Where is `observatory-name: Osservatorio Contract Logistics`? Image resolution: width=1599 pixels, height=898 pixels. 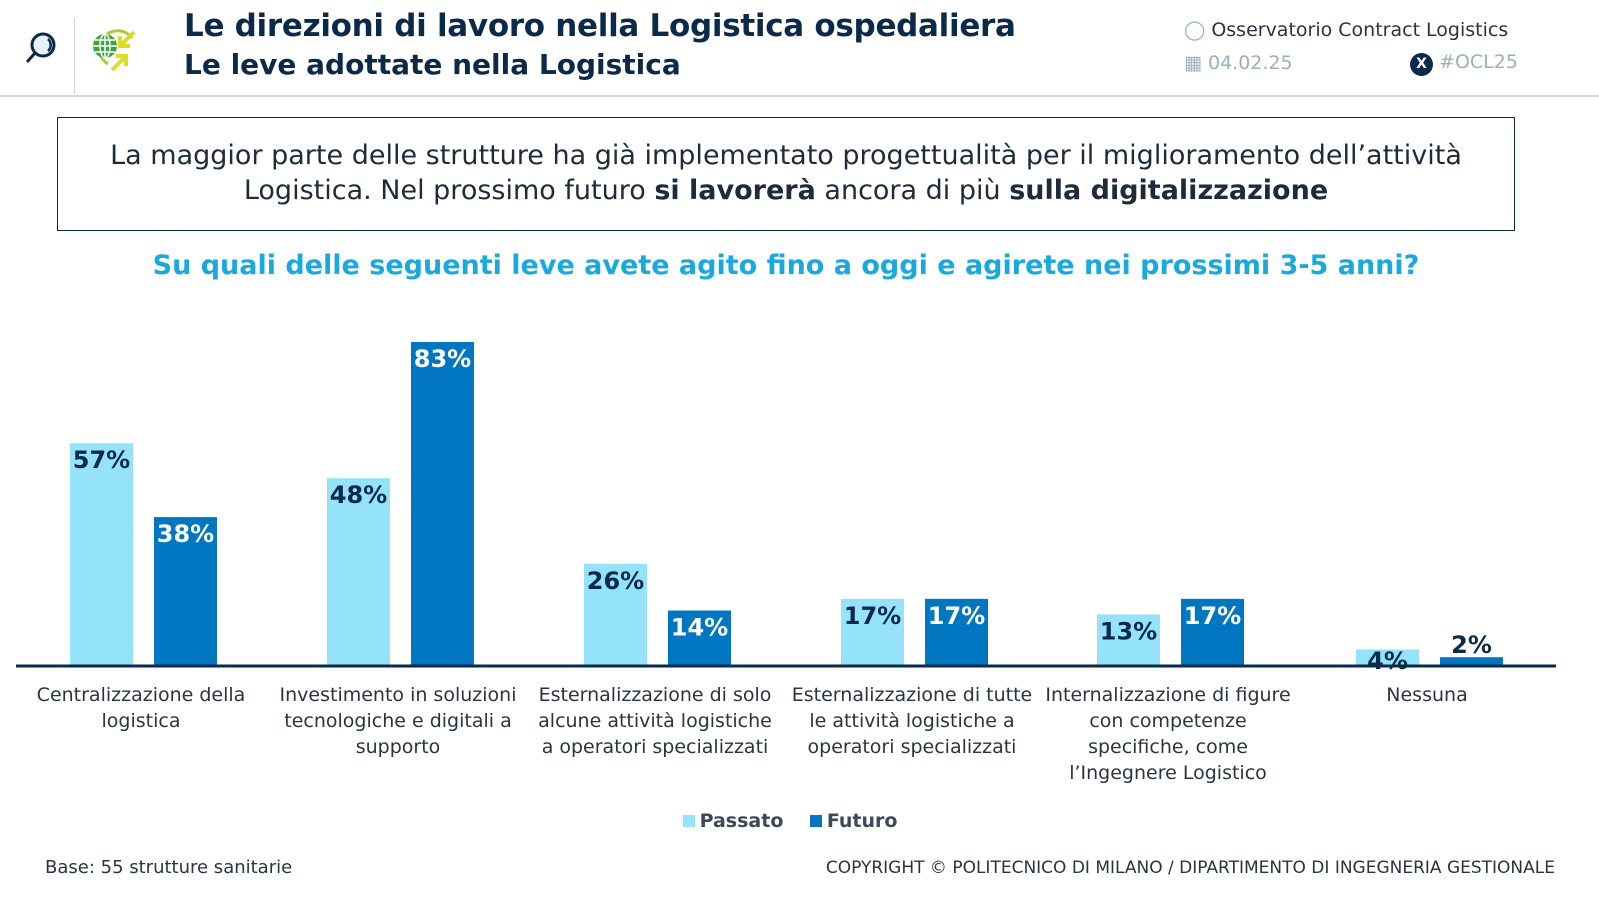 observatory-name: Osservatorio Contract Logistics is located at coordinates (1360, 30).